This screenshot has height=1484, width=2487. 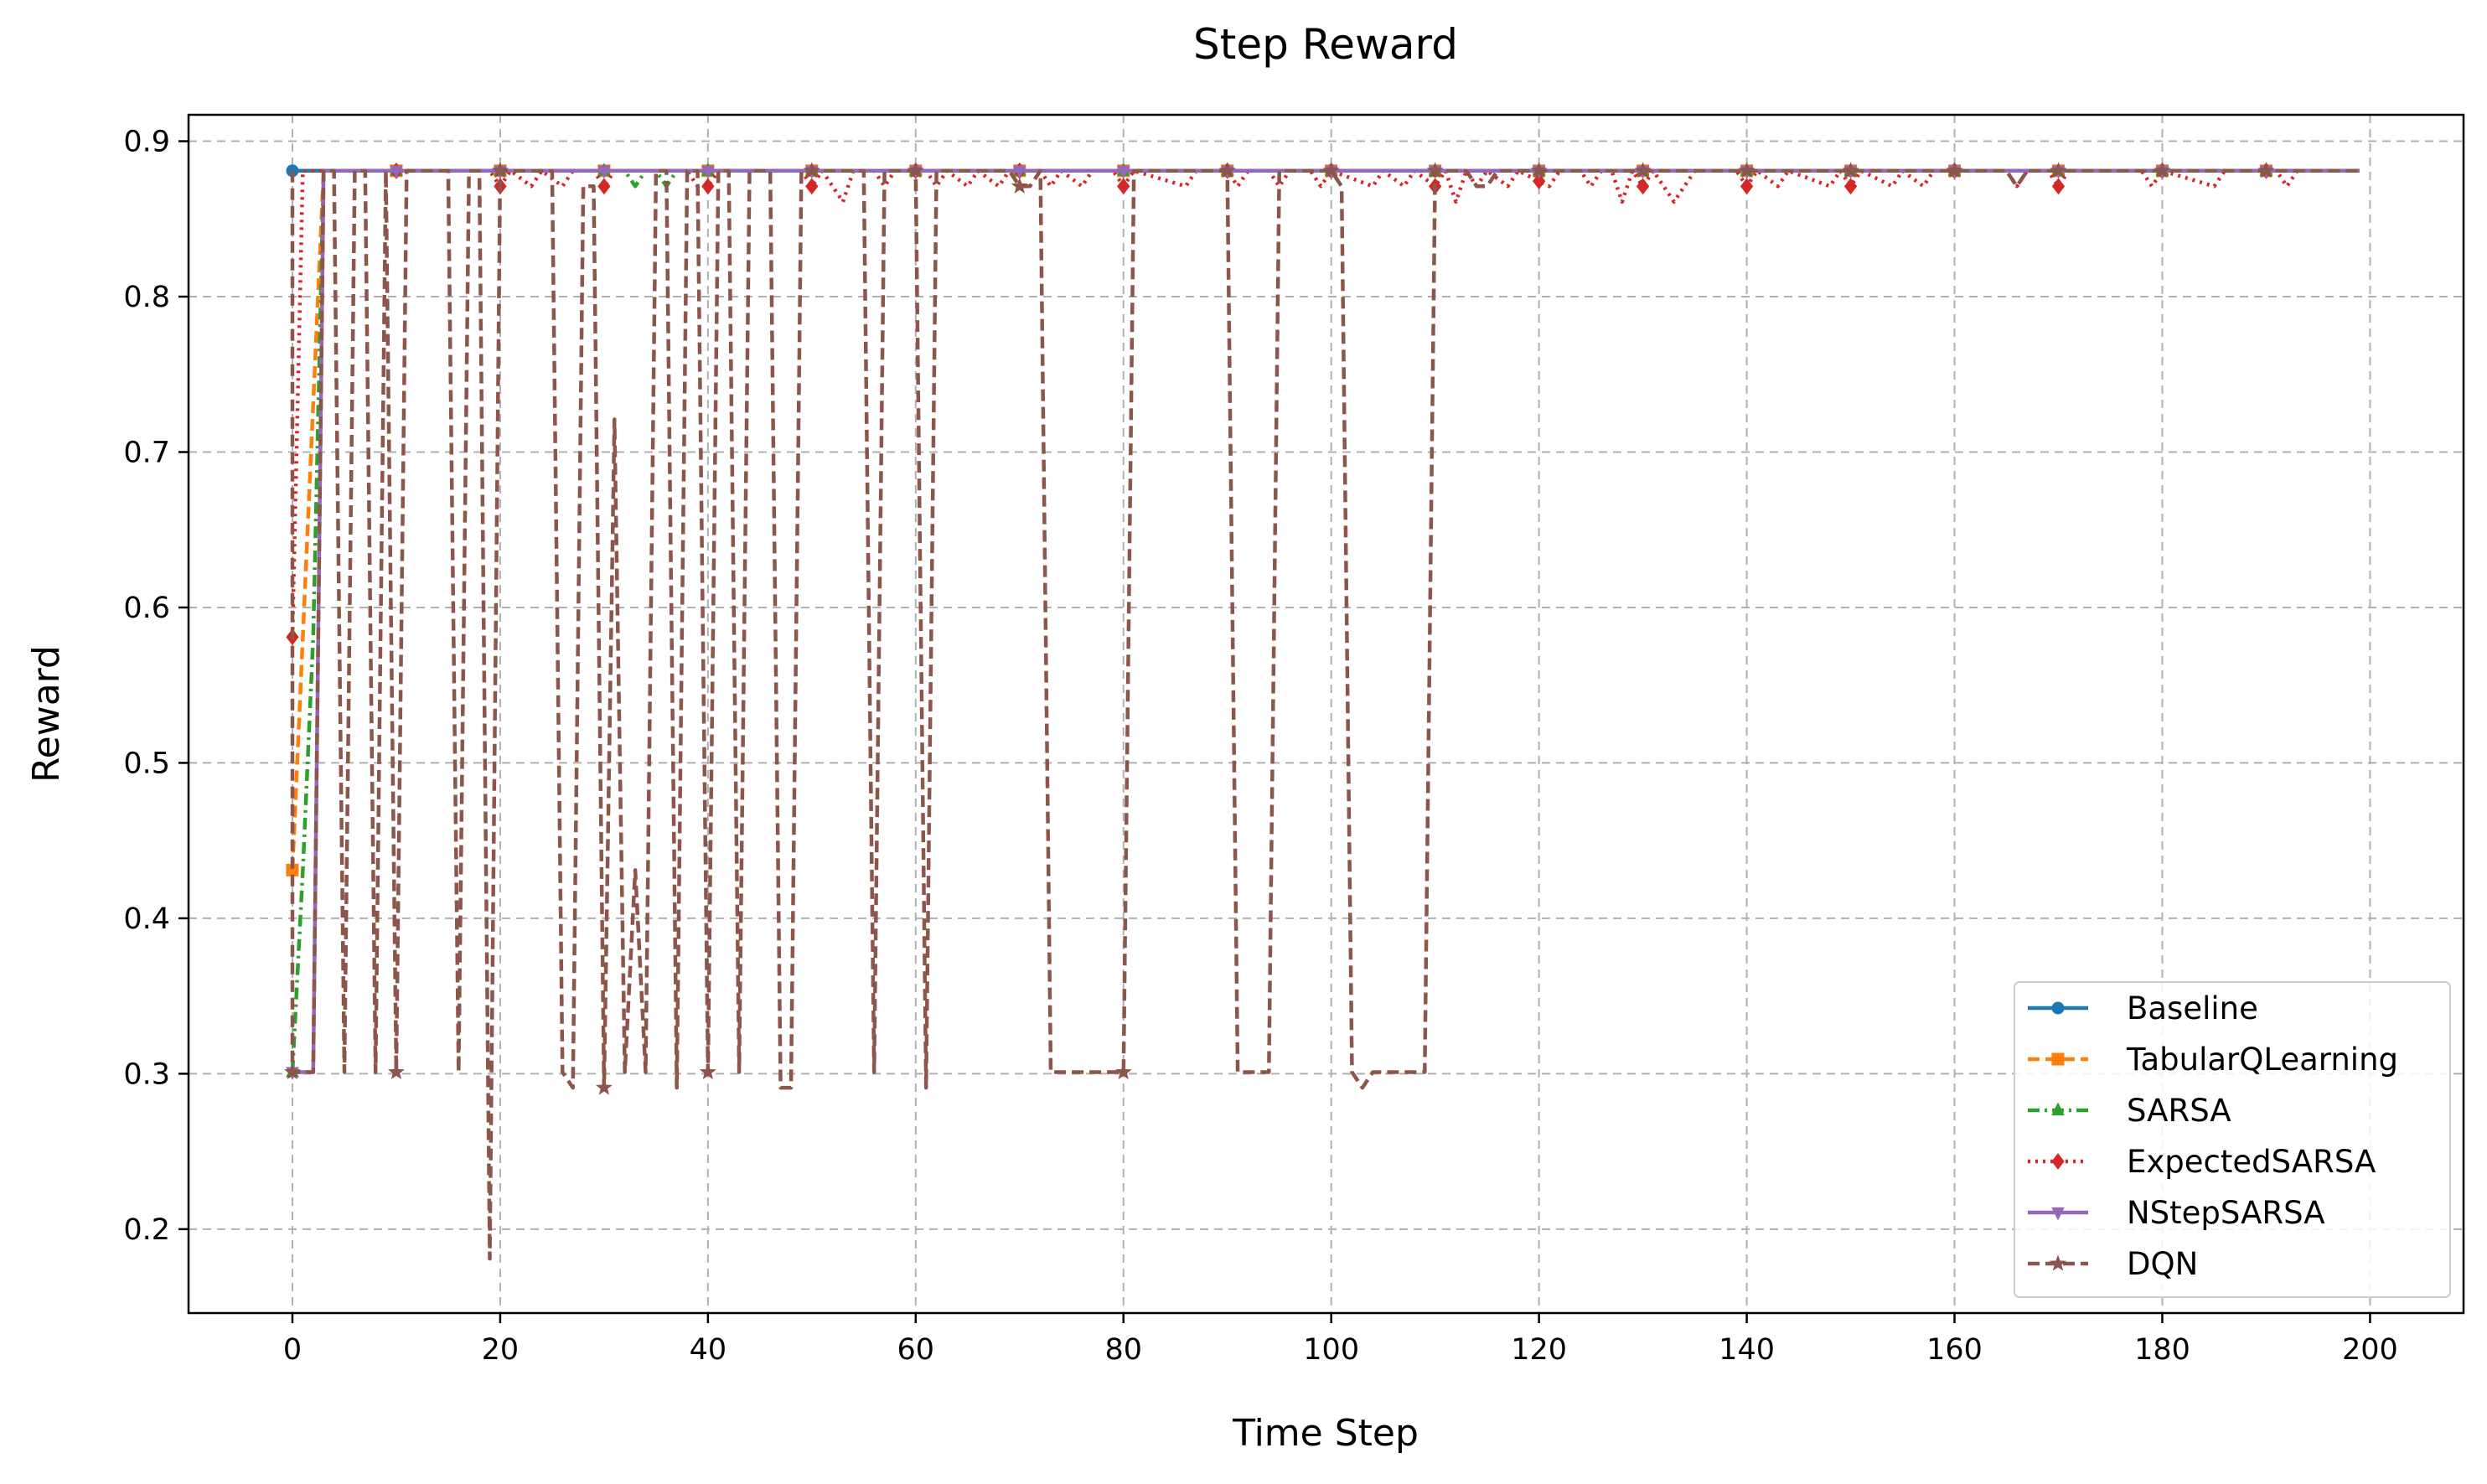 What do you see at coordinates (146, 1230) in the screenshot?
I see `y-tick-label: 0.2` at bounding box center [146, 1230].